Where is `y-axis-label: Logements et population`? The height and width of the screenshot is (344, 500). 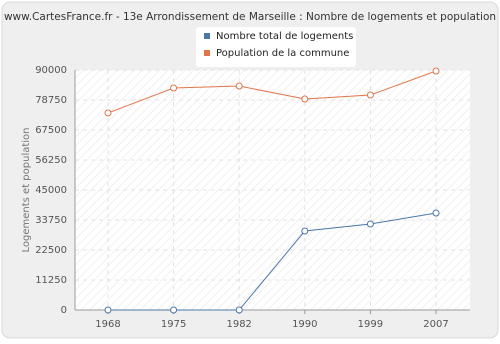
y-axis-label: Logements et population is located at coordinates (26, 189).